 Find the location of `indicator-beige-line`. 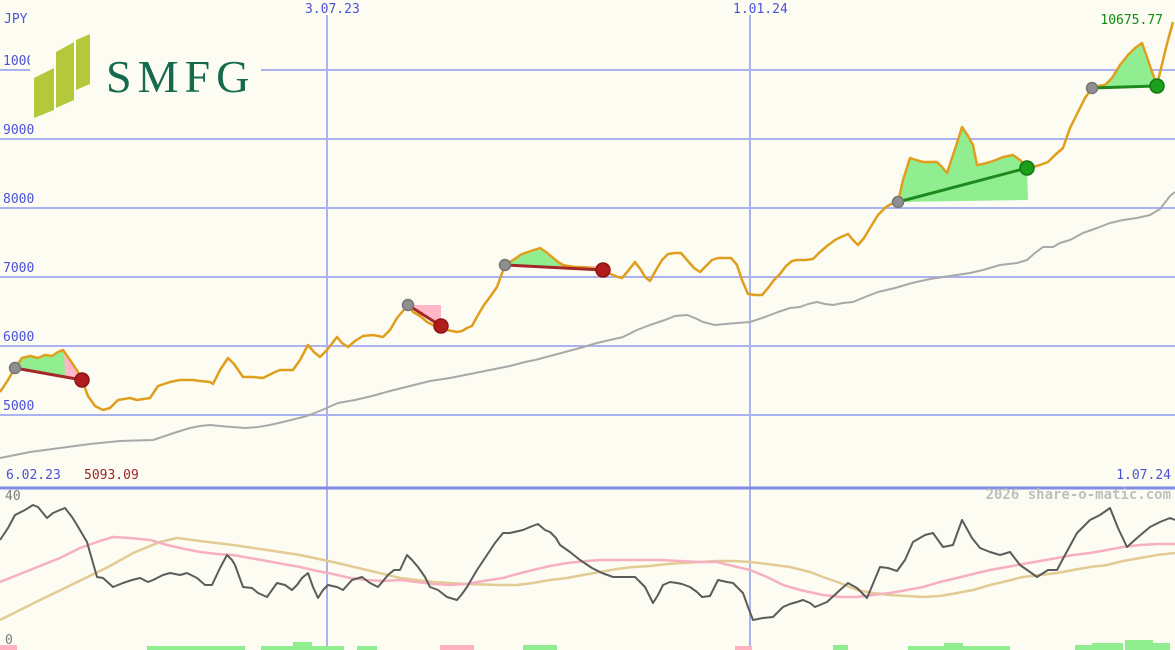

indicator-beige-line is located at coordinates (587, 579).